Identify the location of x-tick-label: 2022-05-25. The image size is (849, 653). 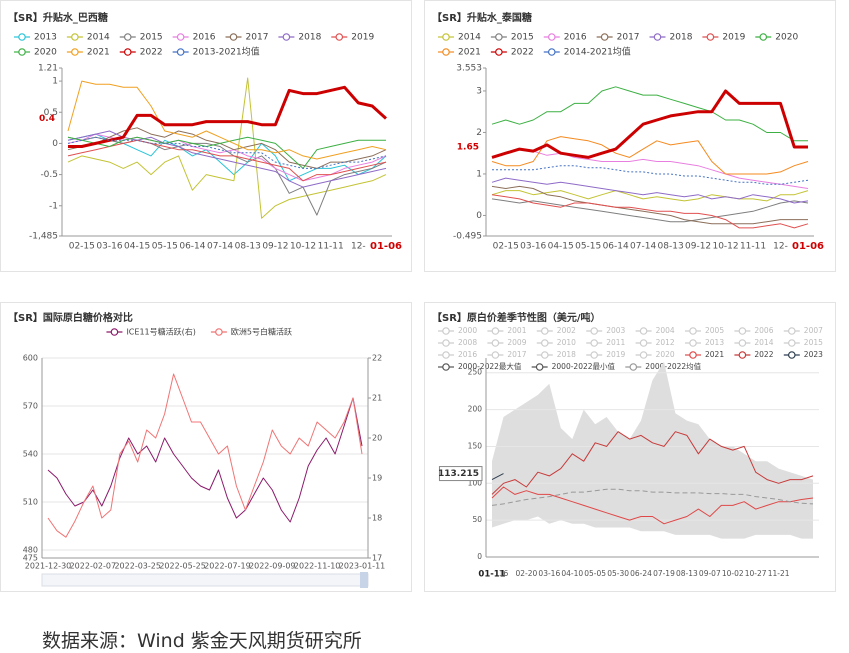
(182, 566).